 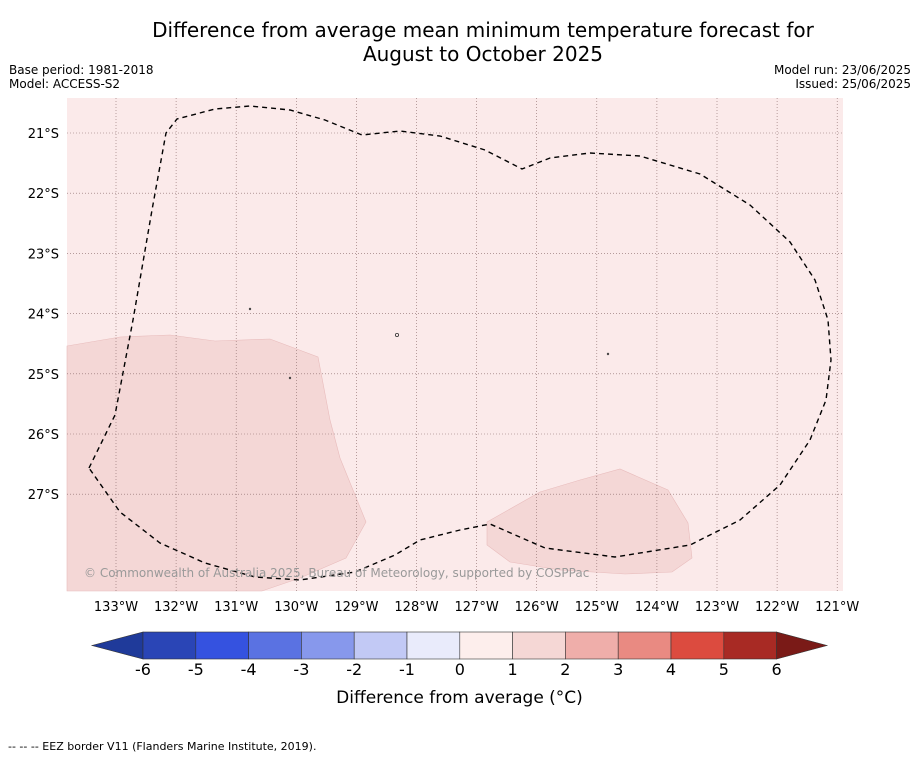 I want to click on colorbar-tick-label: 4, so click(x=671, y=669).